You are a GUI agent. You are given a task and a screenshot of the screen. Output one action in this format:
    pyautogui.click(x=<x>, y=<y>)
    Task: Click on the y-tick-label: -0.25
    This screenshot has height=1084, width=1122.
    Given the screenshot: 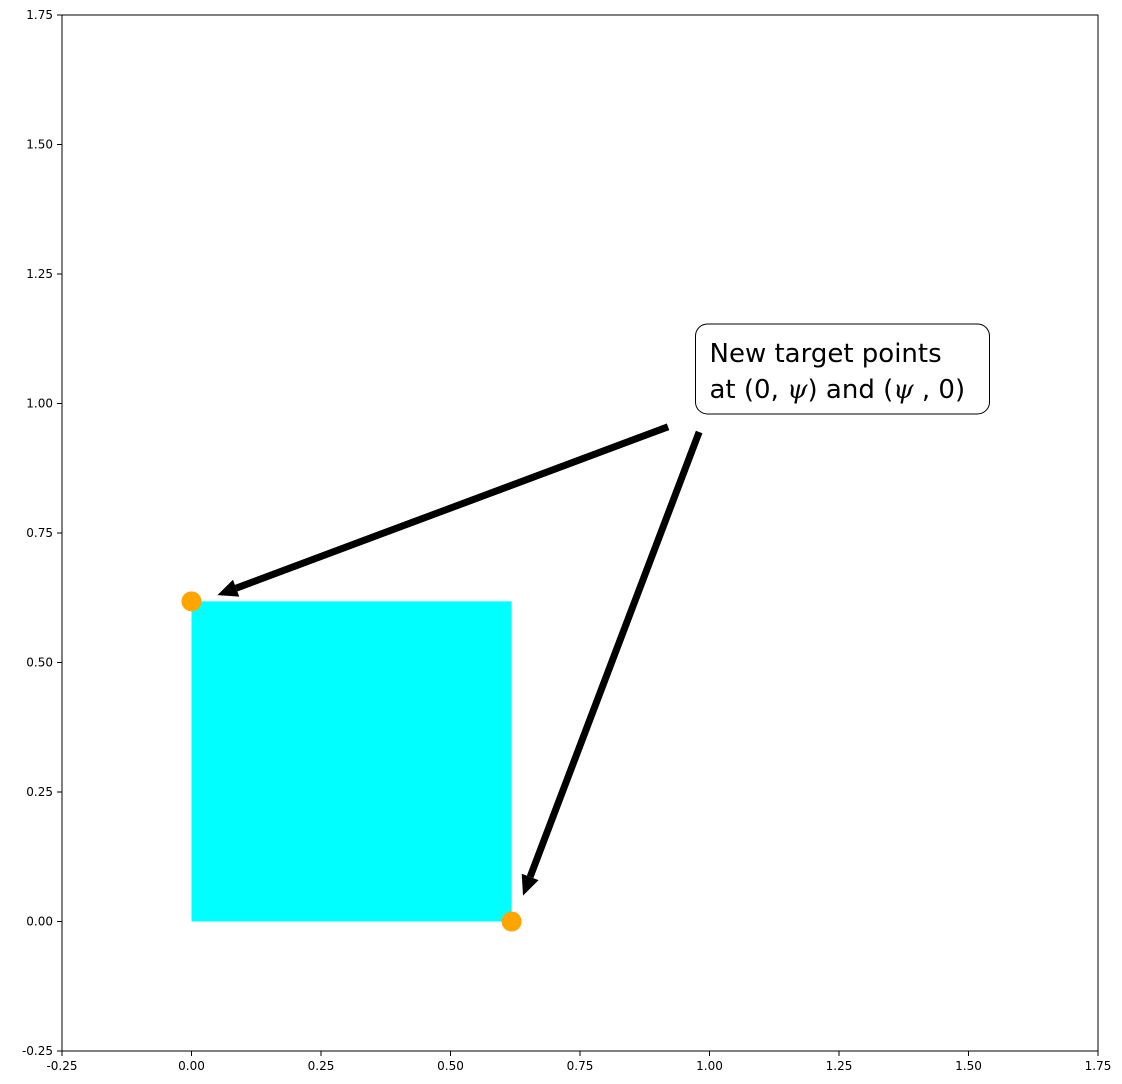 What is the action you would take?
    pyautogui.click(x=37, y=1051)
    